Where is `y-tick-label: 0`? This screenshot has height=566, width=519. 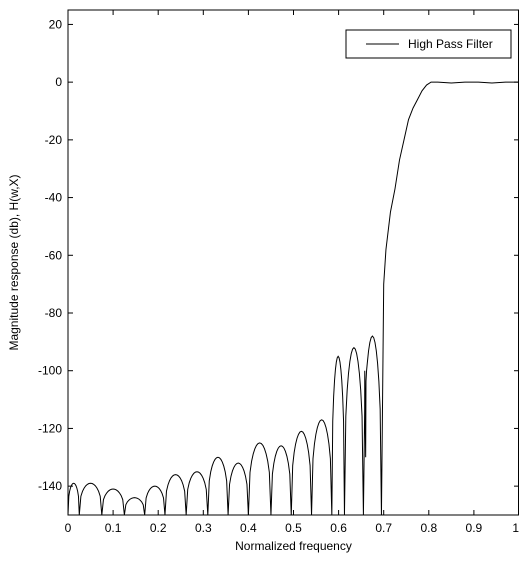
y-tick-label: 0 is located at coordinates (58, 82).